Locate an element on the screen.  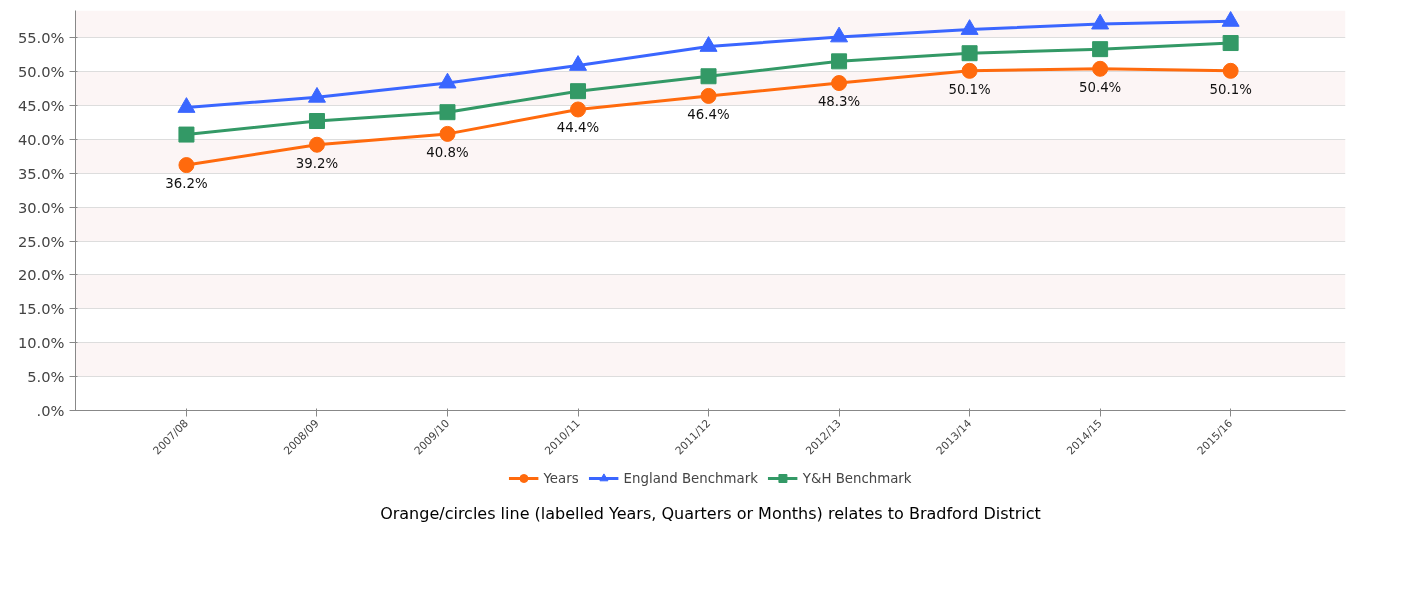
data-label: 50.4% is located at coordinates (1100, 87).